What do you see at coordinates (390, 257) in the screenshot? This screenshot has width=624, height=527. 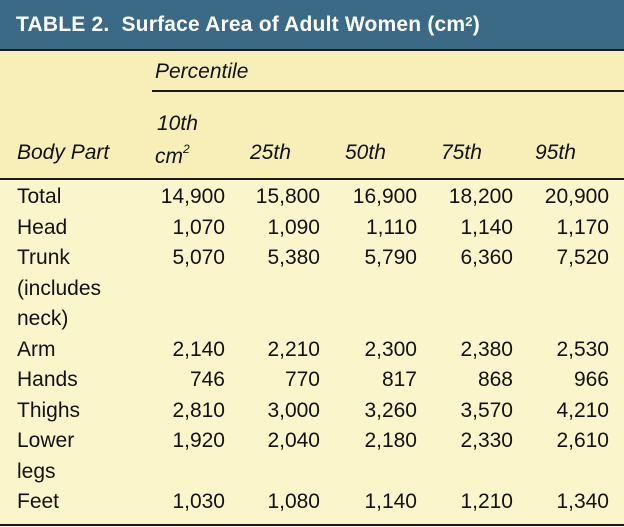 I see `table-cell-value: 5,790` at bounding box center [390, 257].